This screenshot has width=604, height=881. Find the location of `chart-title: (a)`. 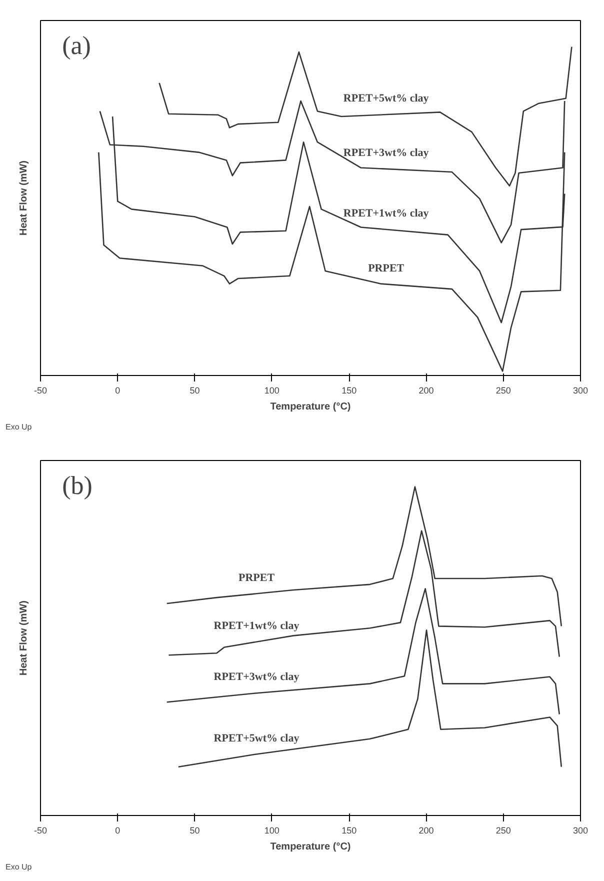

chart-title: (a) is located at coordinates (76, 45).